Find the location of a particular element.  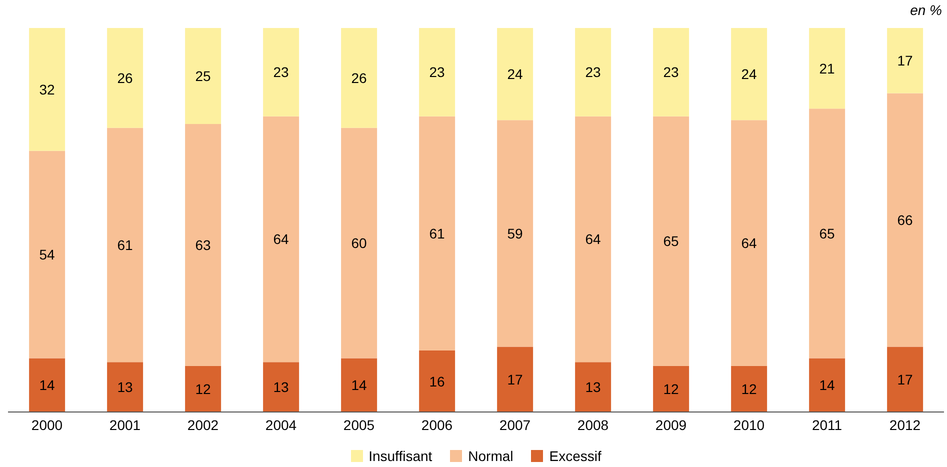

x-tick-label: 2000 is located at coordinates (47, 424).